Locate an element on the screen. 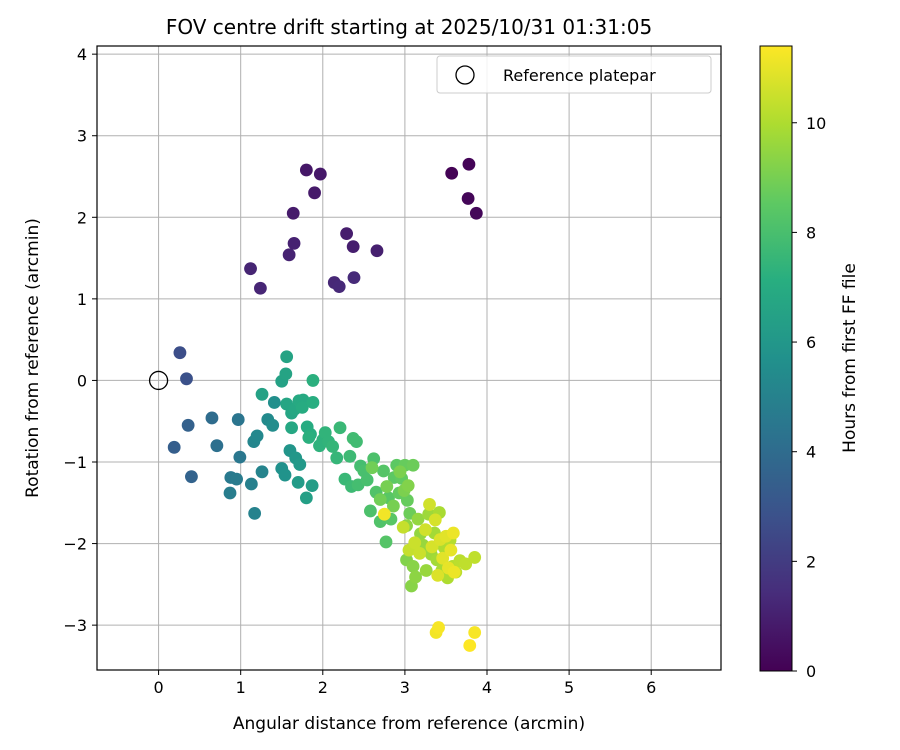 The width and height of the screenshot is (900, 750). x-axis-label: Angular distance from reference (arcmin) is located at coordinates (409, 724).